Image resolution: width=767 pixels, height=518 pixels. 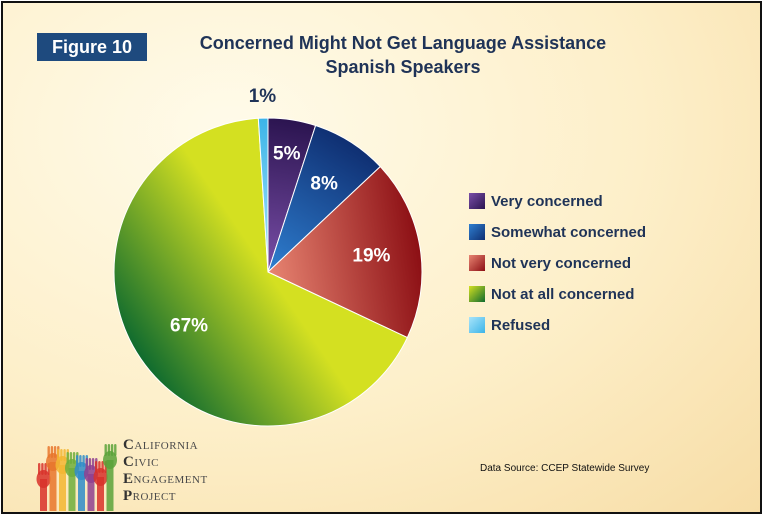 What do you see at coordinates (161, 445) in the screenshot?
I see `logo-text-line: CALIFORNIA` at bounding box center [161, 445].